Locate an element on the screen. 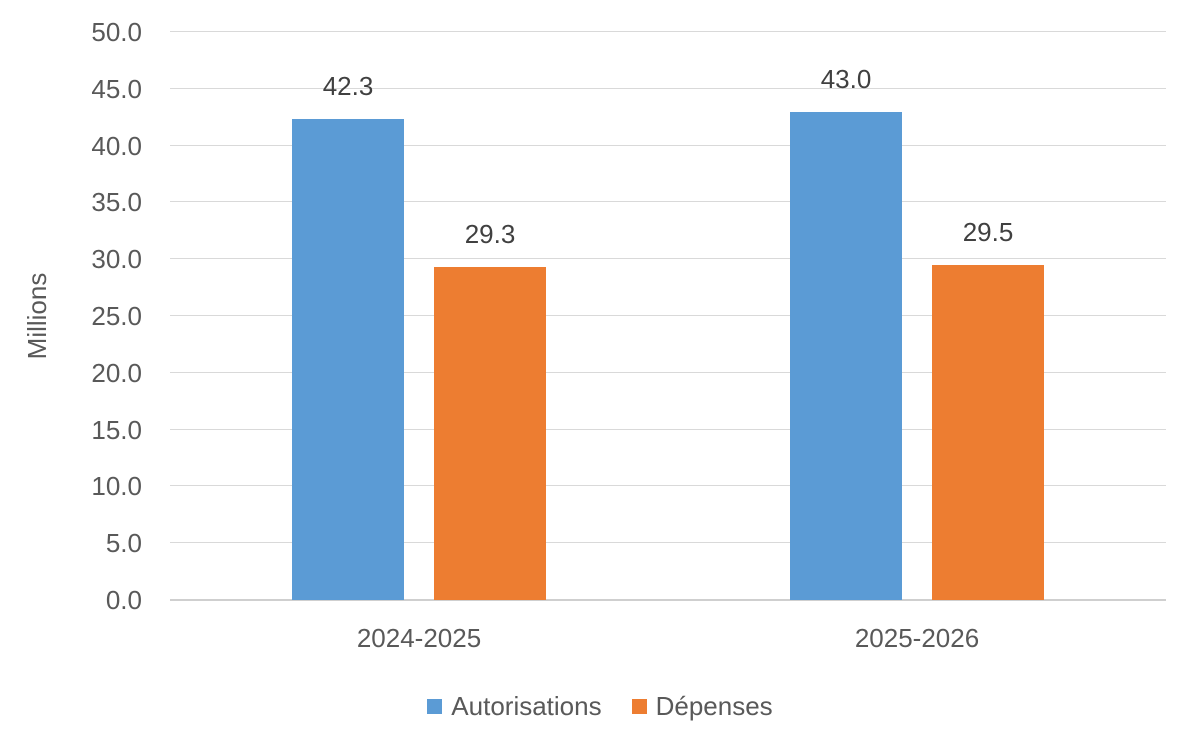 The height and width of the screenshot is (752, 1200). legend-label-autorisations: Autorisations is located at coordinates (526, 706).